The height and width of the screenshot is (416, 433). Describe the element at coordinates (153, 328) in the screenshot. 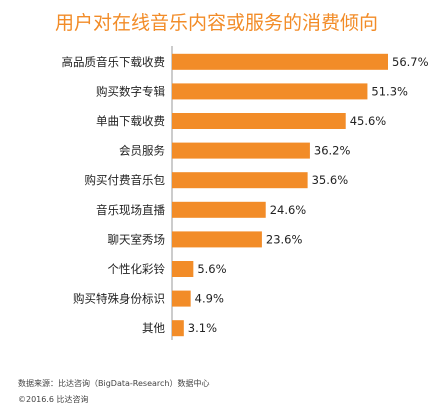

I see `category-label: 其他` at that location.